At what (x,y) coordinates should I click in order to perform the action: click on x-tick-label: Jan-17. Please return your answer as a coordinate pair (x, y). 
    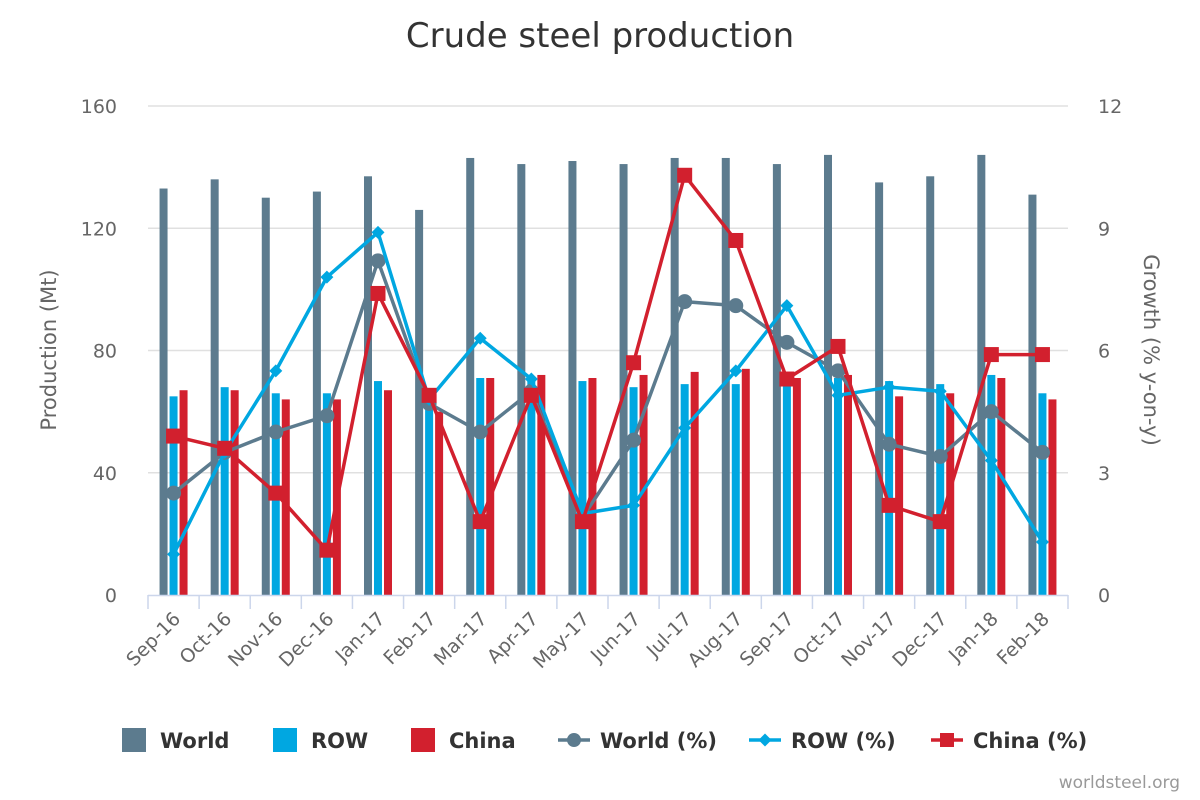
    Looking at the image, I should click on (360, 637).